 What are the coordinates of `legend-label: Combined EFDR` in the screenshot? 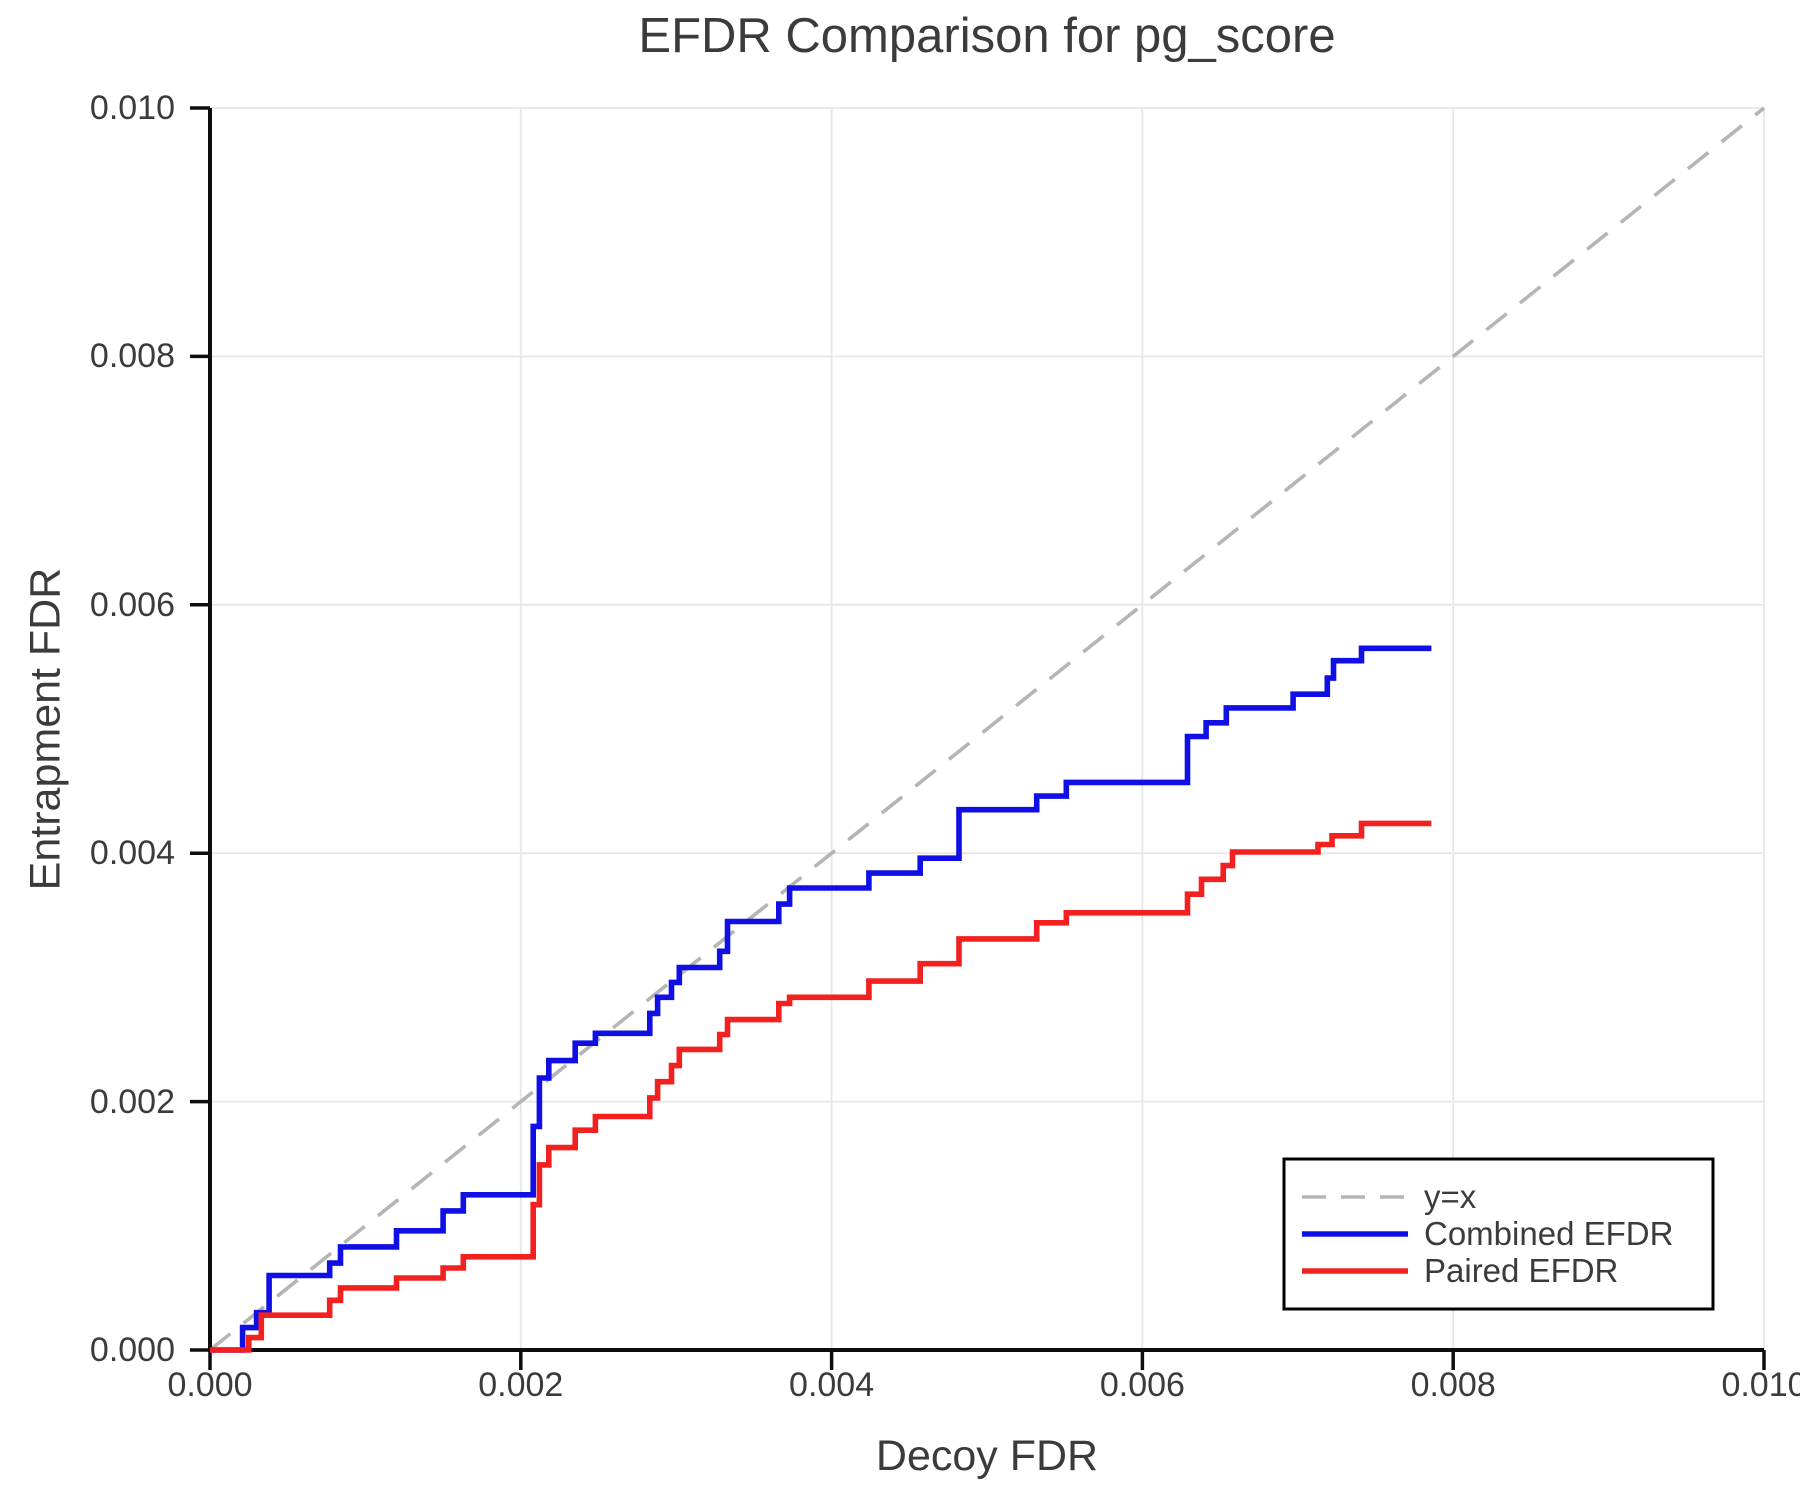 It's located at (1548, 1233).